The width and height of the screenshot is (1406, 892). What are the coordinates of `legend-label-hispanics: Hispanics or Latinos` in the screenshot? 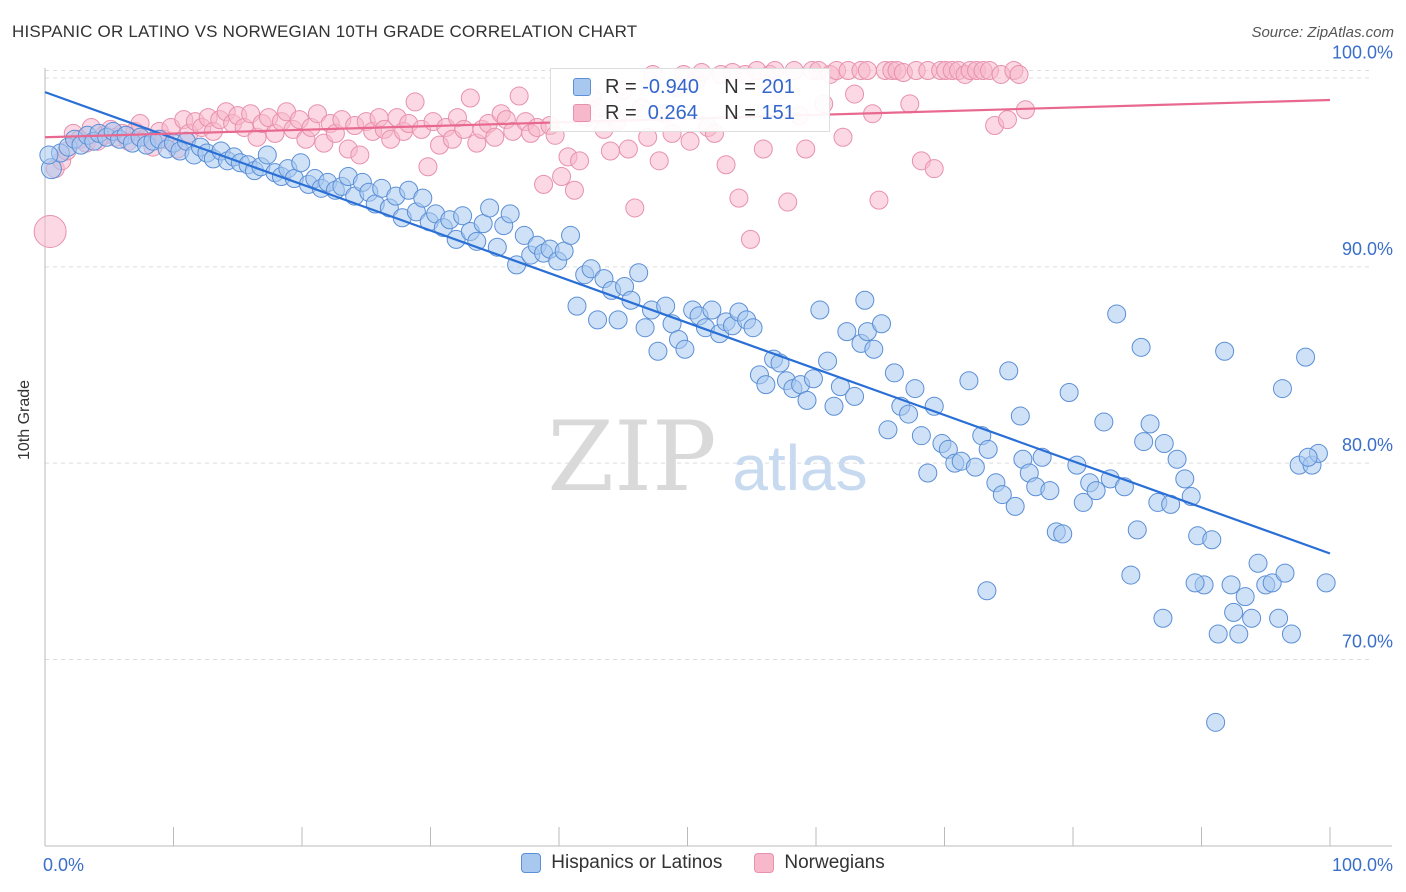 It's located at (637, 862).